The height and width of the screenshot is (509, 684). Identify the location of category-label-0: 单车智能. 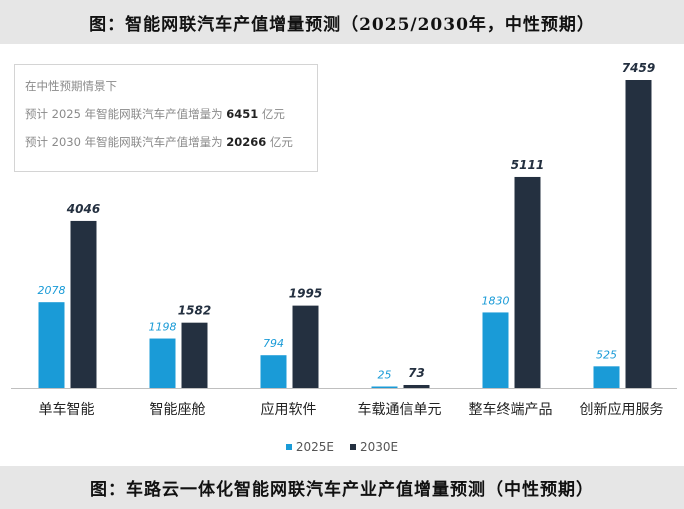
(67, 409).